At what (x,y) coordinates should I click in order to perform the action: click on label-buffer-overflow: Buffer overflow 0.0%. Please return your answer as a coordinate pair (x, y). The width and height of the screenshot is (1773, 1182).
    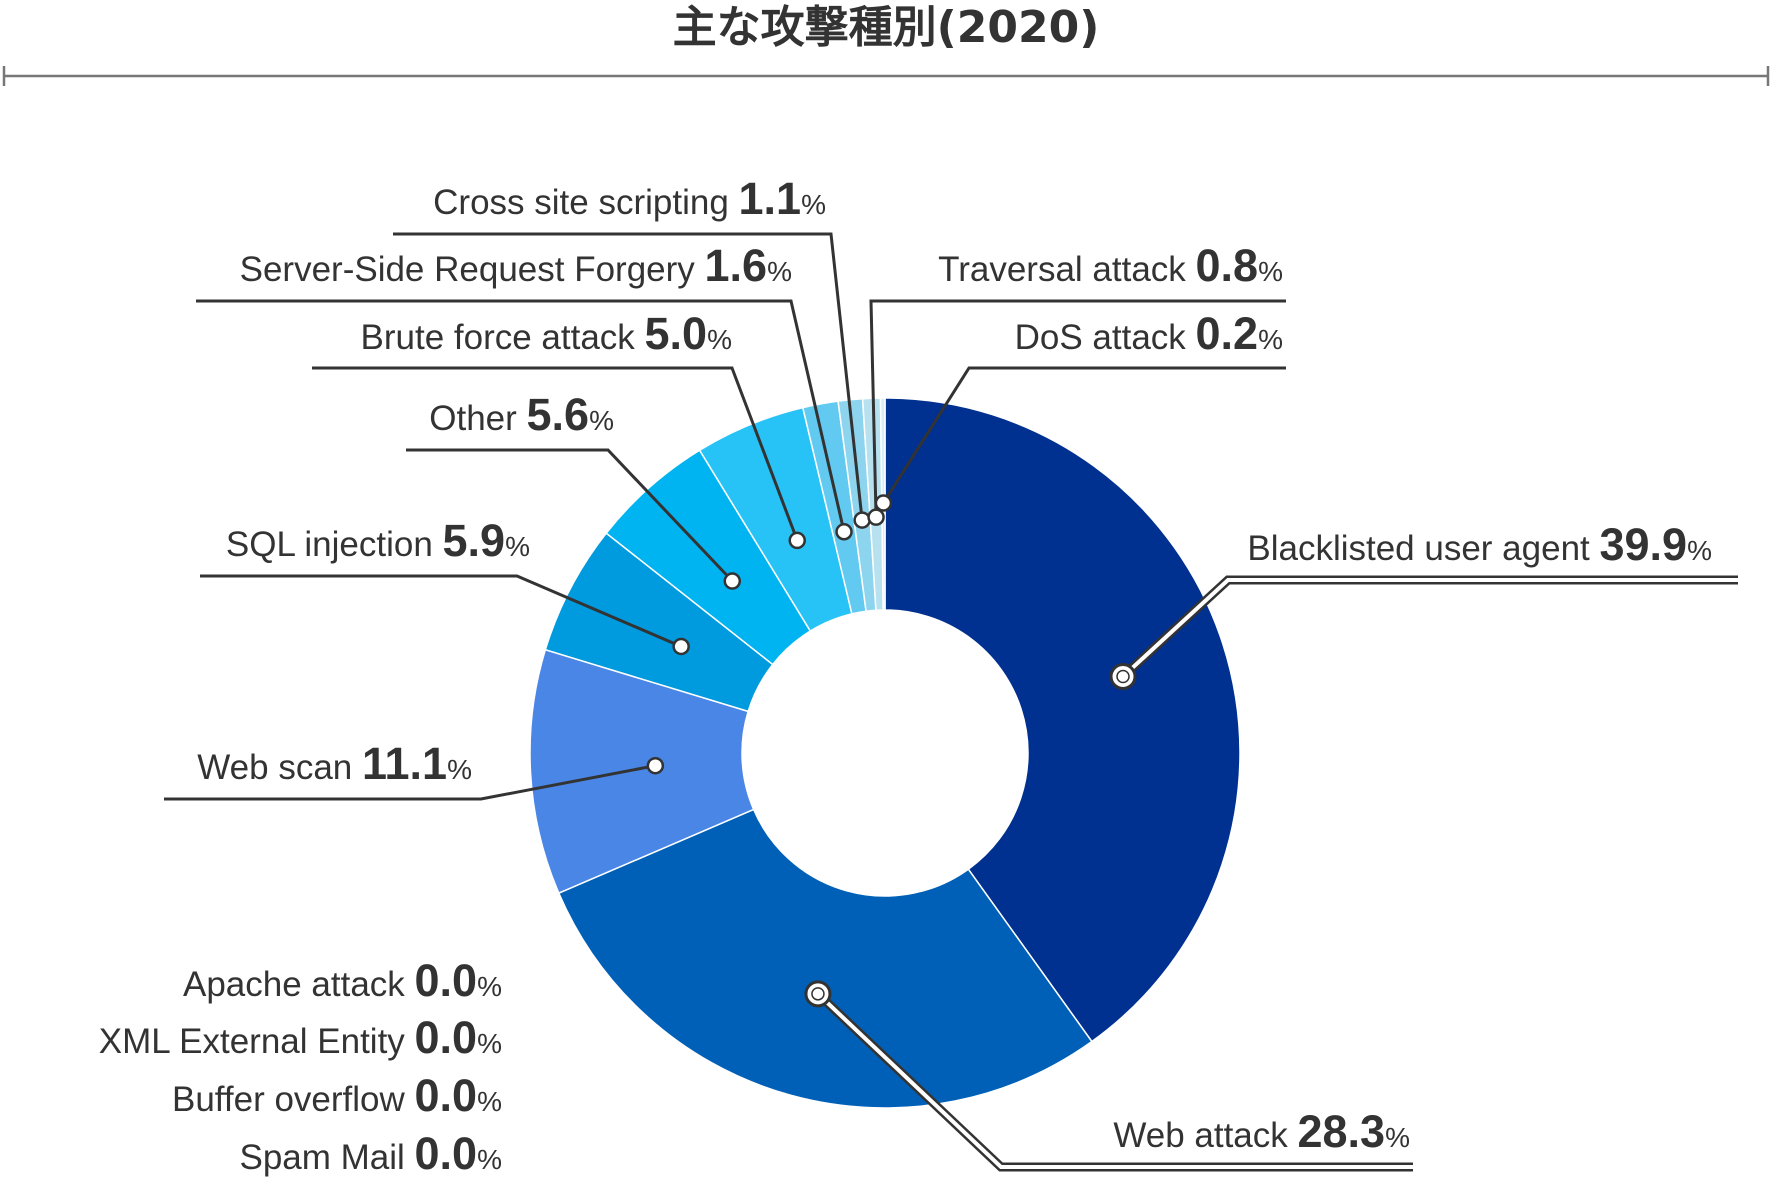
    Looking at the image, I should click on (337, 1095).